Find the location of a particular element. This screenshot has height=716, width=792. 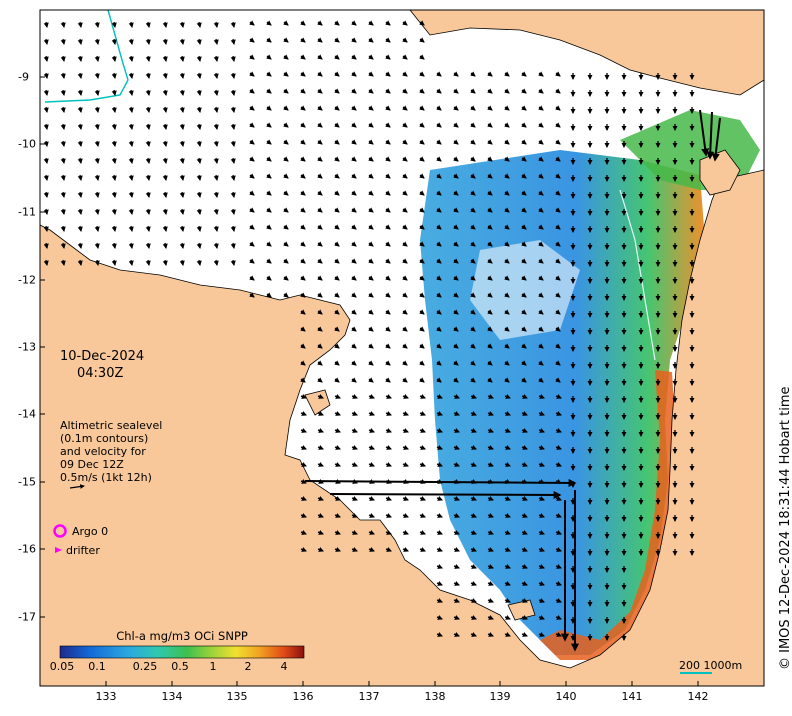

chlorophyll-inner-white is located at coordinates (525, 290).